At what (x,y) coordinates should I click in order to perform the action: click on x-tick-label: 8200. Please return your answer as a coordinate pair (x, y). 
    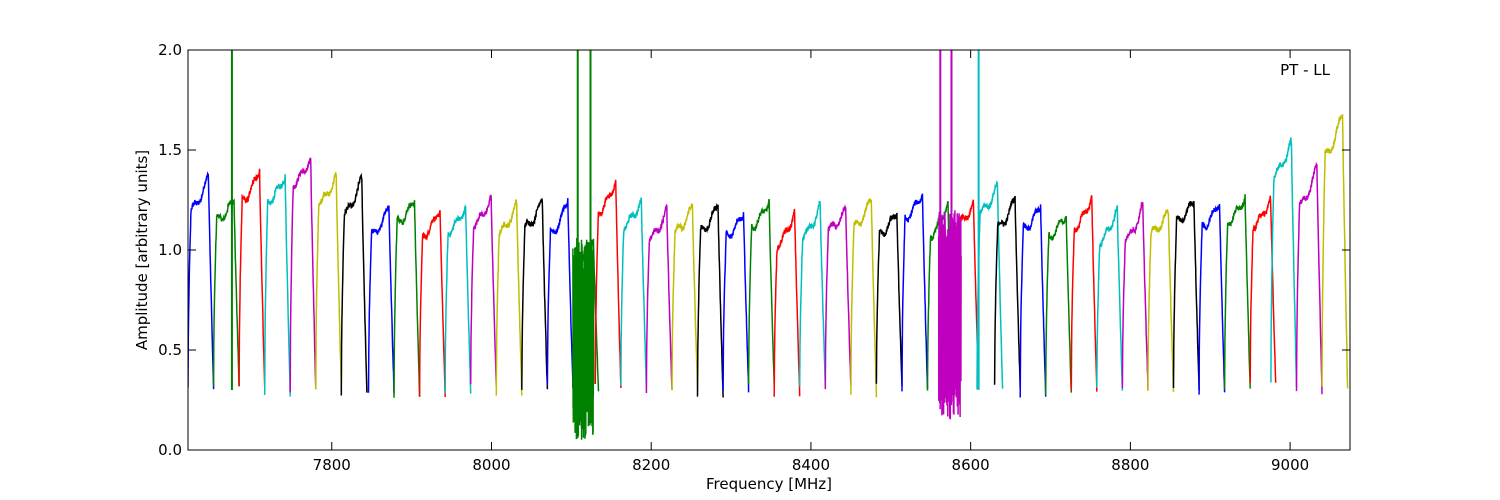
    Looking at the image, I should click on (651, 465).